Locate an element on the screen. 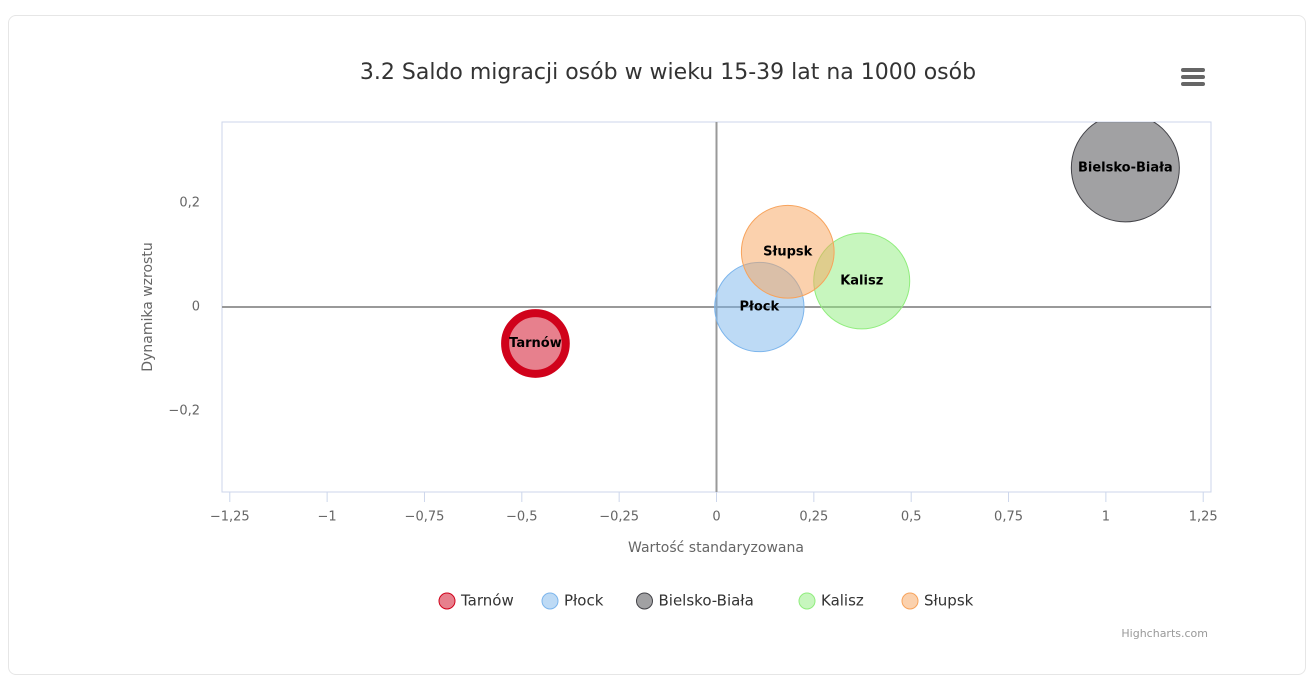 This screenshot has height=675, width=1314. x-tick-label: −1 is located at coordinates (327, 517).